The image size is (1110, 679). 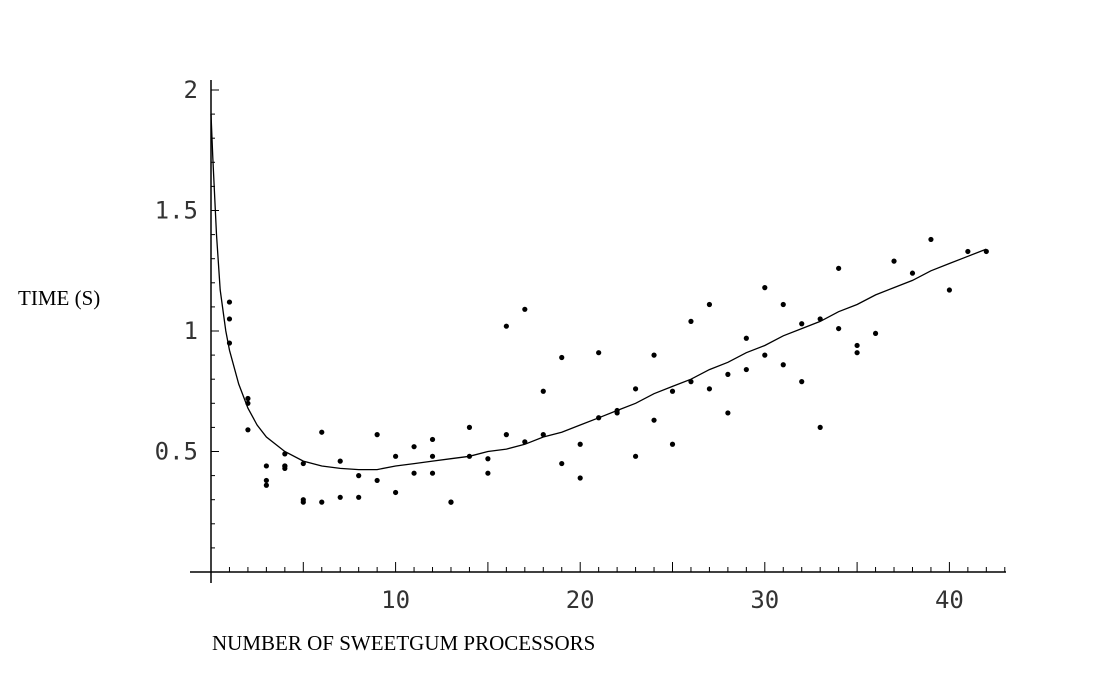 I want to click on y-tick-label: 1, so click(x=191, y=331).